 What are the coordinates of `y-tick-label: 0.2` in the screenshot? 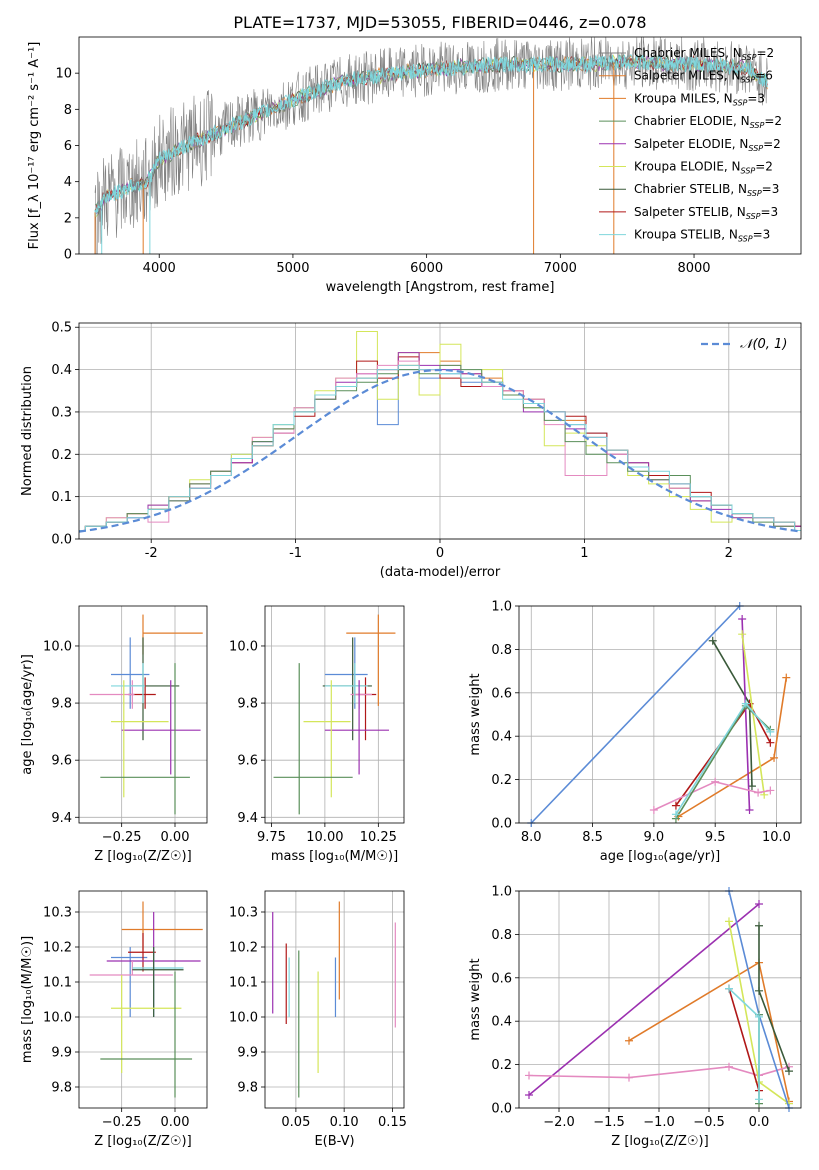 It's located at (501, 1065).